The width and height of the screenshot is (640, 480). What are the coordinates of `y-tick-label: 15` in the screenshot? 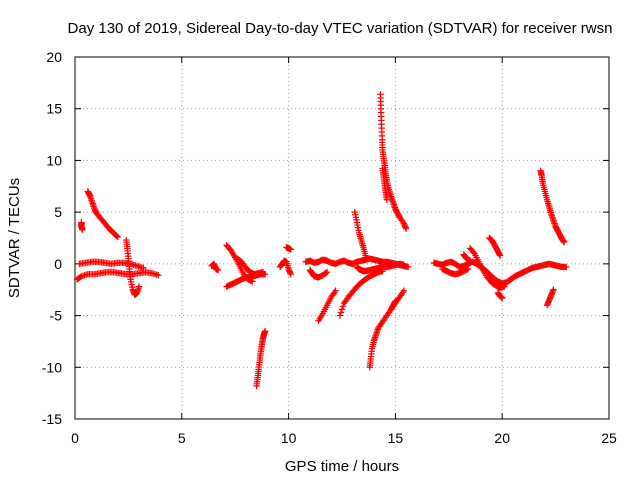 It's located at (54, 109).